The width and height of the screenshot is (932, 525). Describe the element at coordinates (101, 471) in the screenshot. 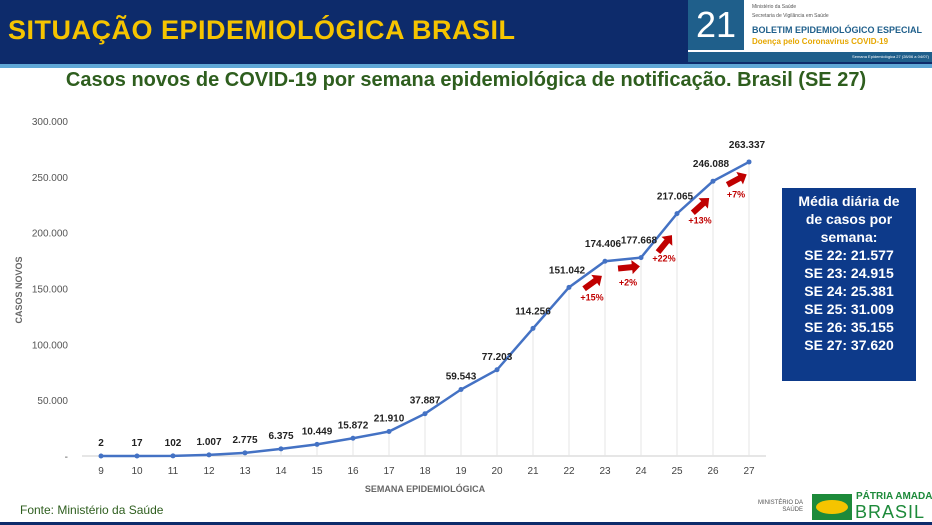

I see `x-tick-label: 9` at that location.